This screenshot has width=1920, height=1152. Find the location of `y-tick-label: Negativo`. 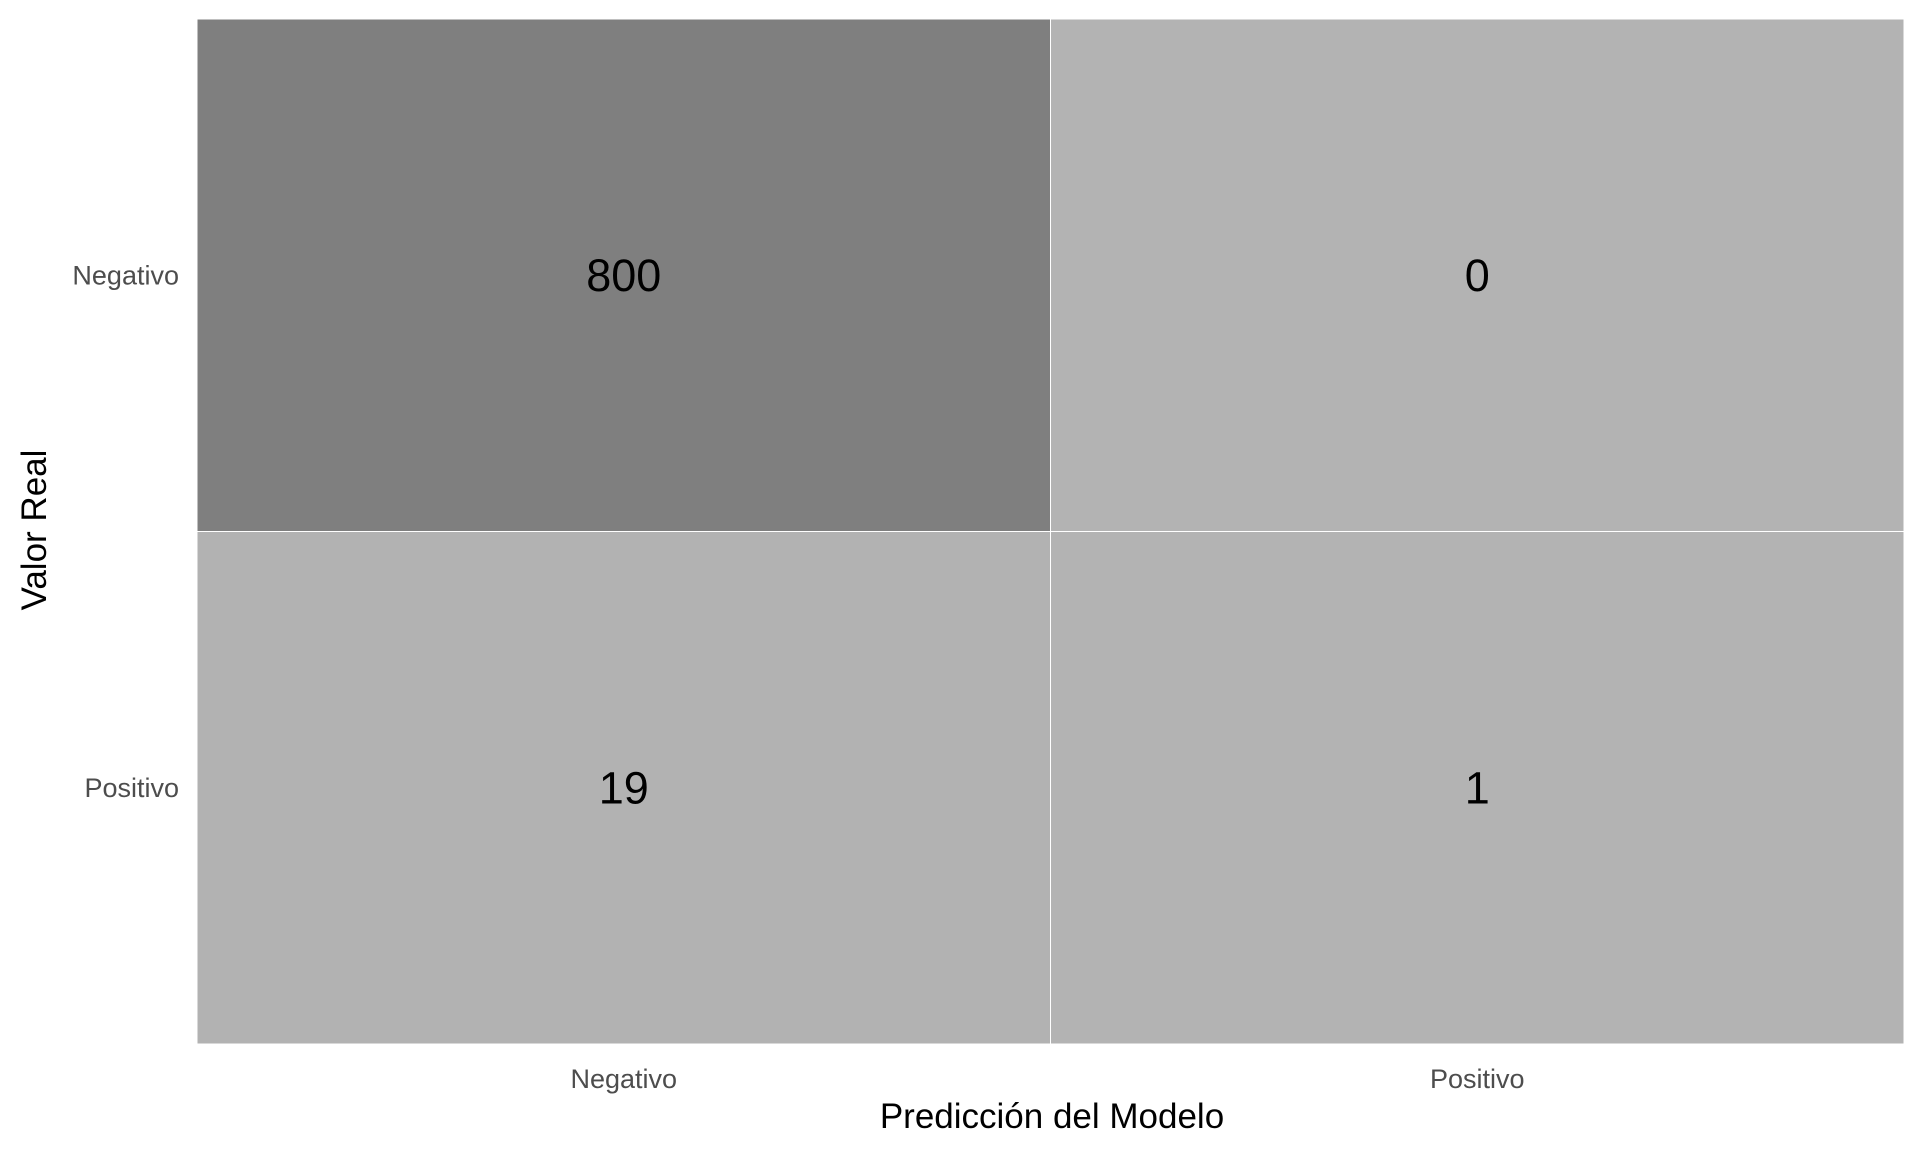

y-tick-label: Negativo is located at coordinates (125, 275).